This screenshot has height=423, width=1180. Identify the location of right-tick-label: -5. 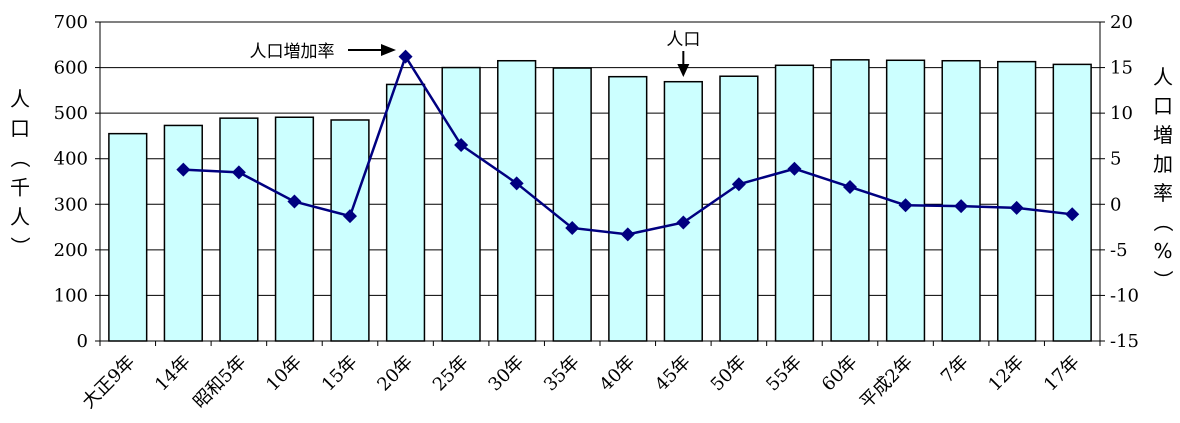
(1119, 250).